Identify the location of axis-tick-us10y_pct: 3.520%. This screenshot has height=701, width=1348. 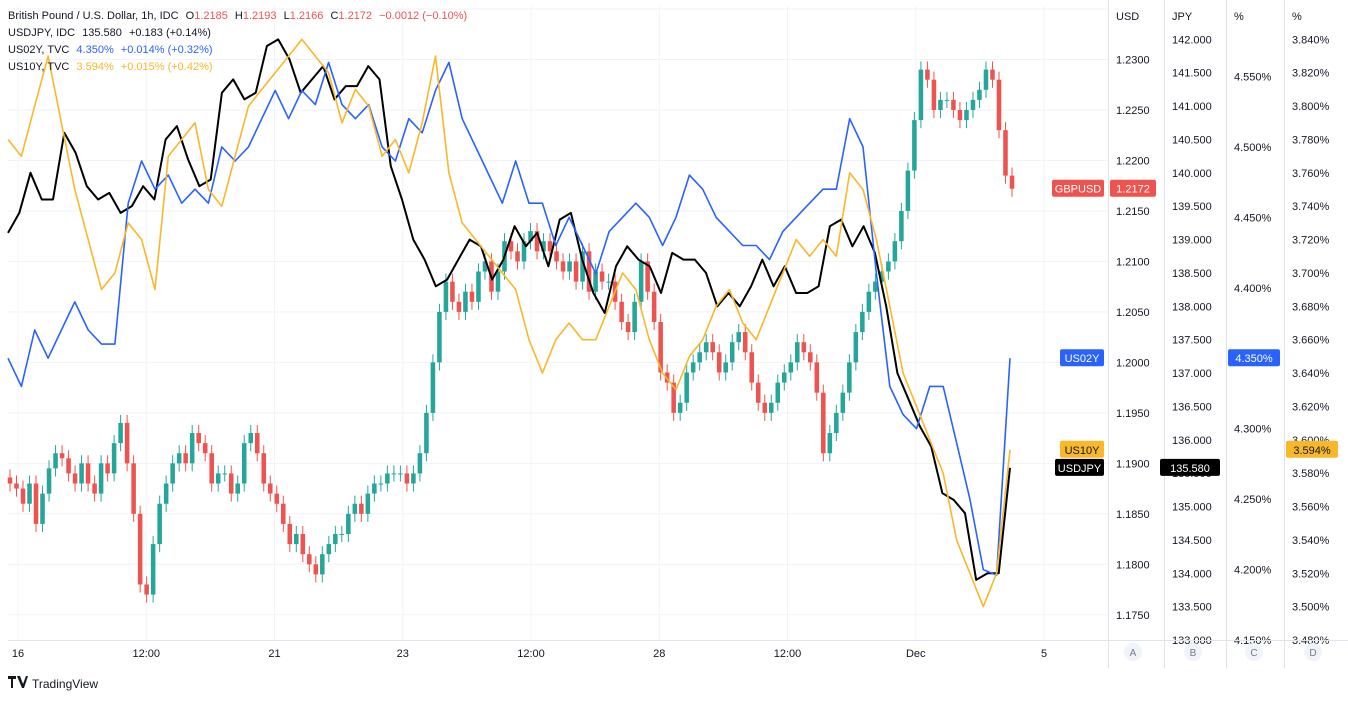
(1311, 574).